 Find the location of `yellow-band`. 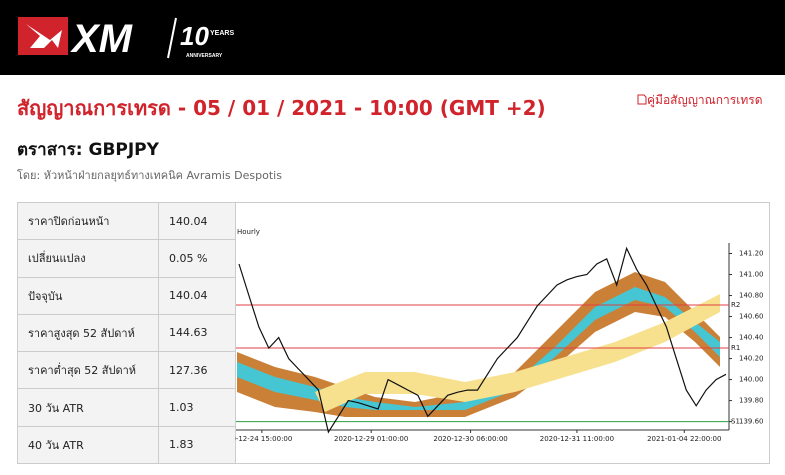

yellow-band is located at coordinates (517, 353).